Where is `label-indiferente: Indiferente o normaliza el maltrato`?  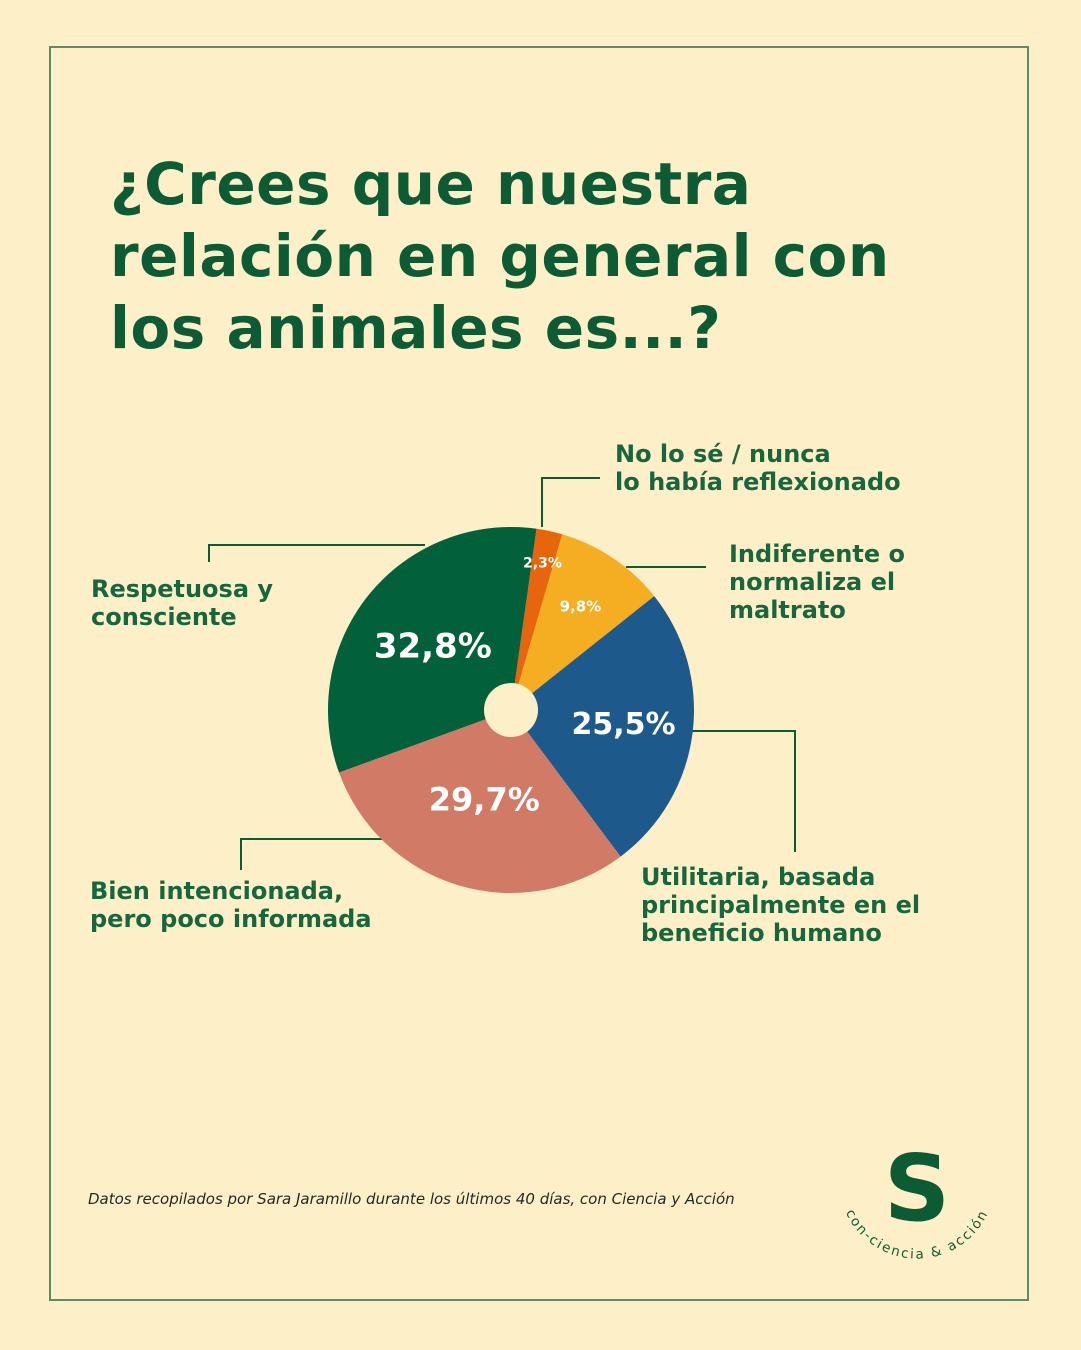
label-indiferente: Indiferente o normaliza el maltrato is located at coordinates (817, 582).